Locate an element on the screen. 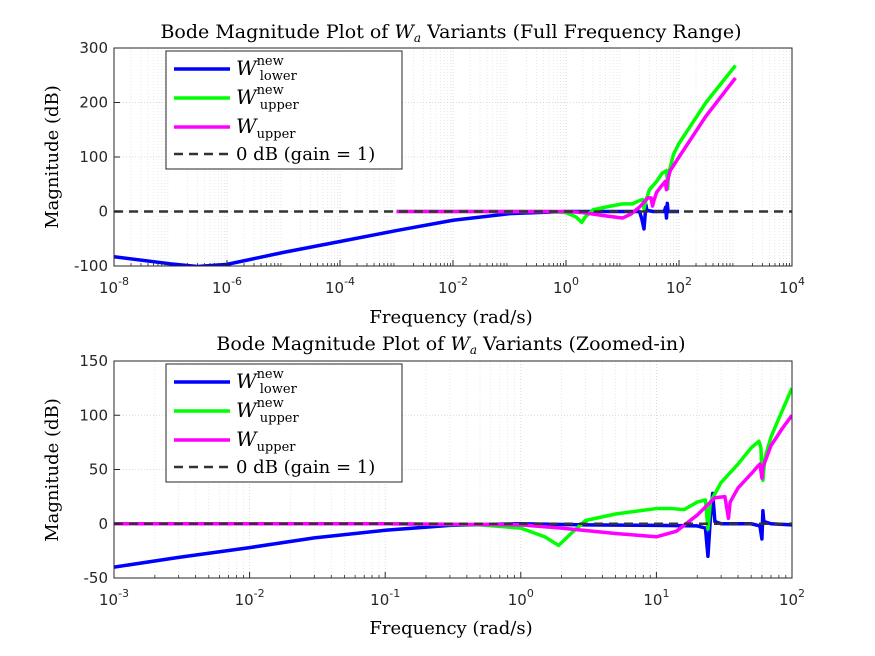  x-tick-exponent: 4 is located at coordinates (801, 281).